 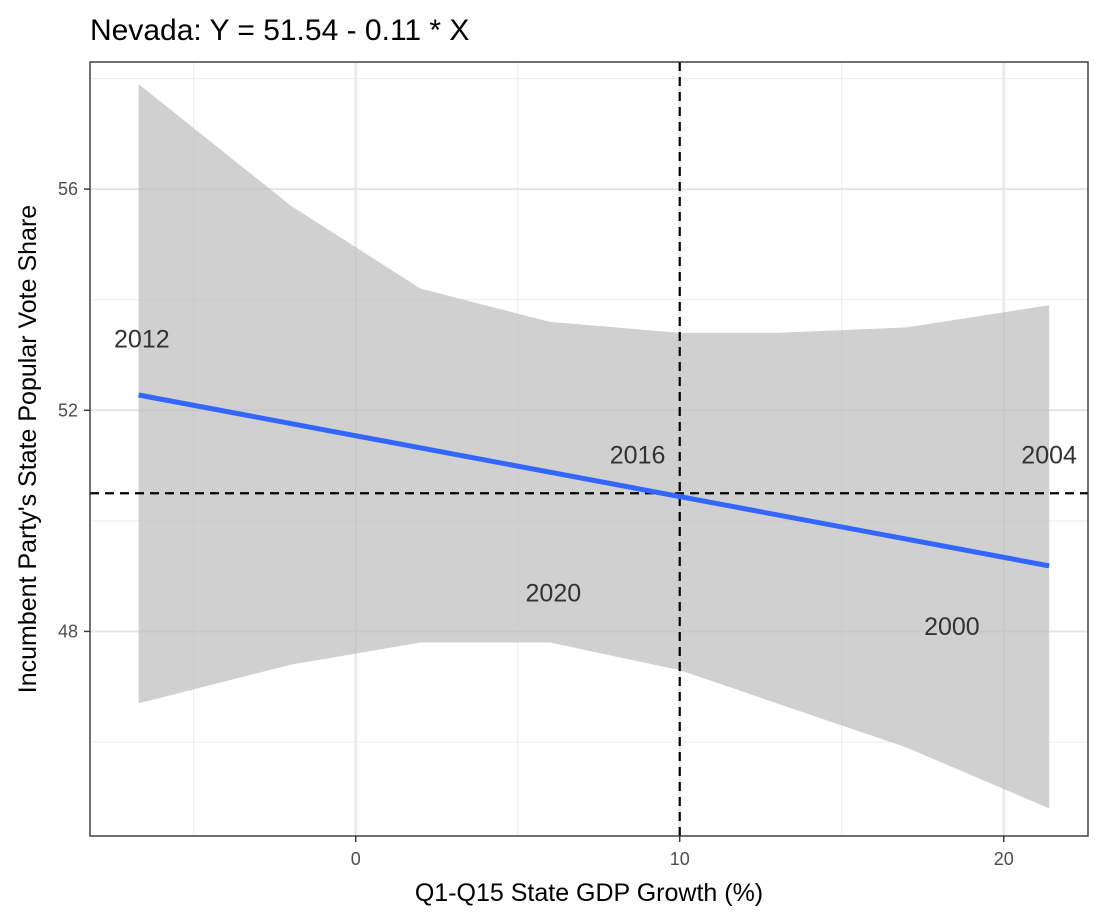 What do you see at coordinates (279, 30) in the screenshot?
I see `chart-title: Nevada: Y = 51.54 - 0.11 * X` at bounding box center [279, 30].